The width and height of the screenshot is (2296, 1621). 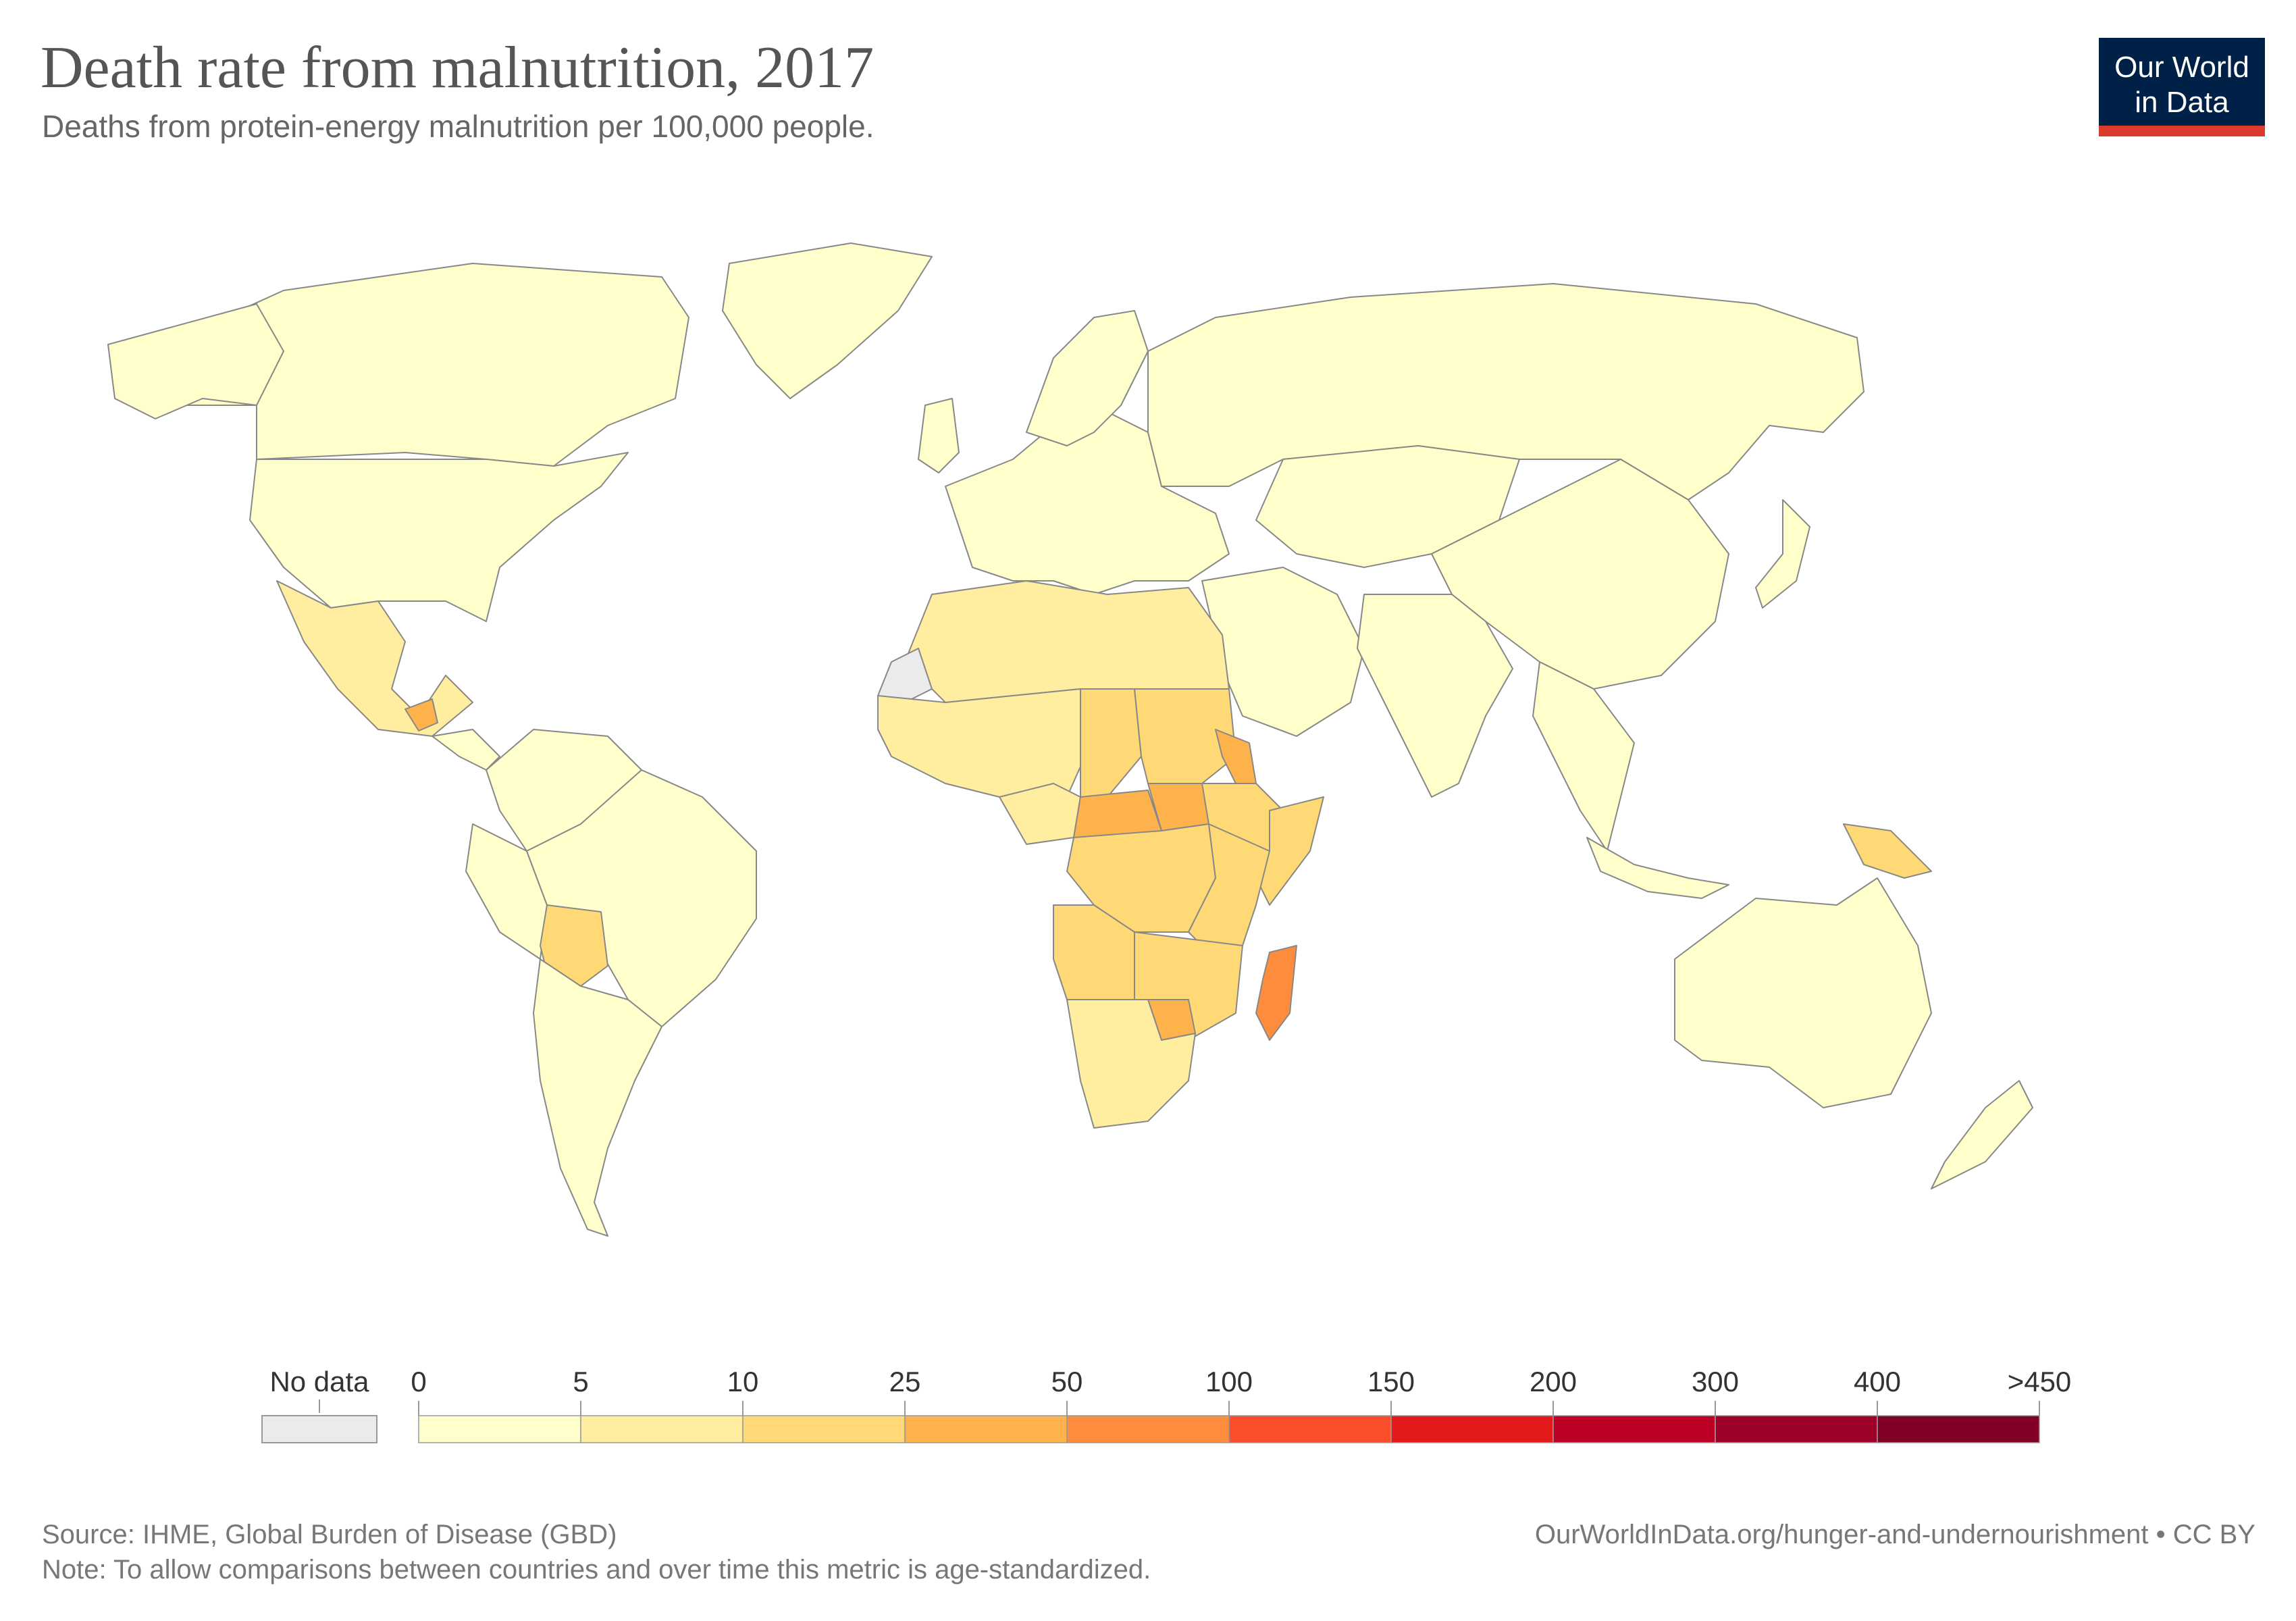 I want to click on region-brazil, so click(x=641, y=898).